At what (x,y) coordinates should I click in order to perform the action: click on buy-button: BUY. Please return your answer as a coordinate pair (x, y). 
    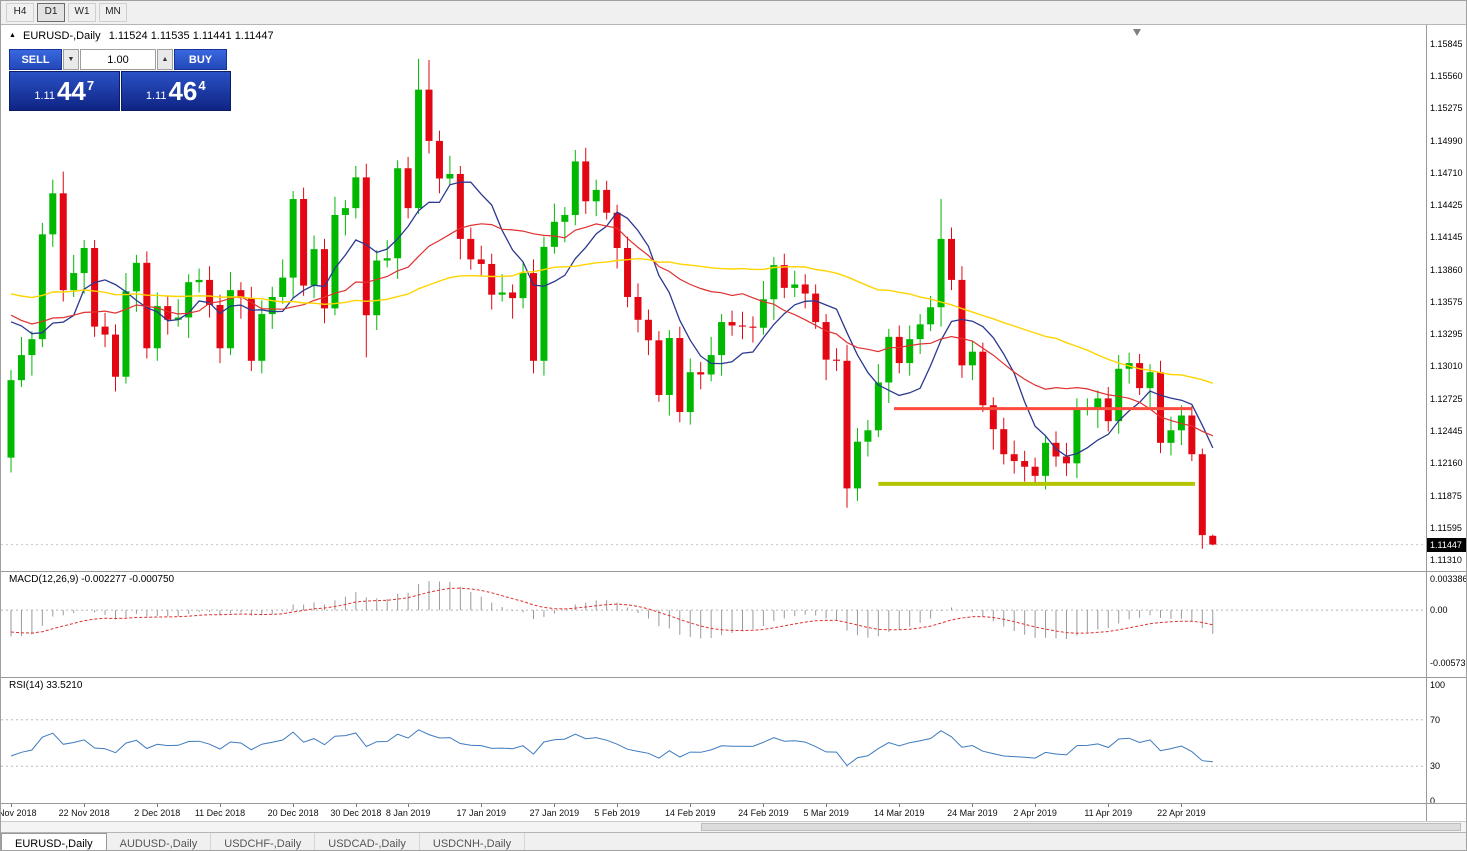
    Looking at the image, I should click on (200, 59).